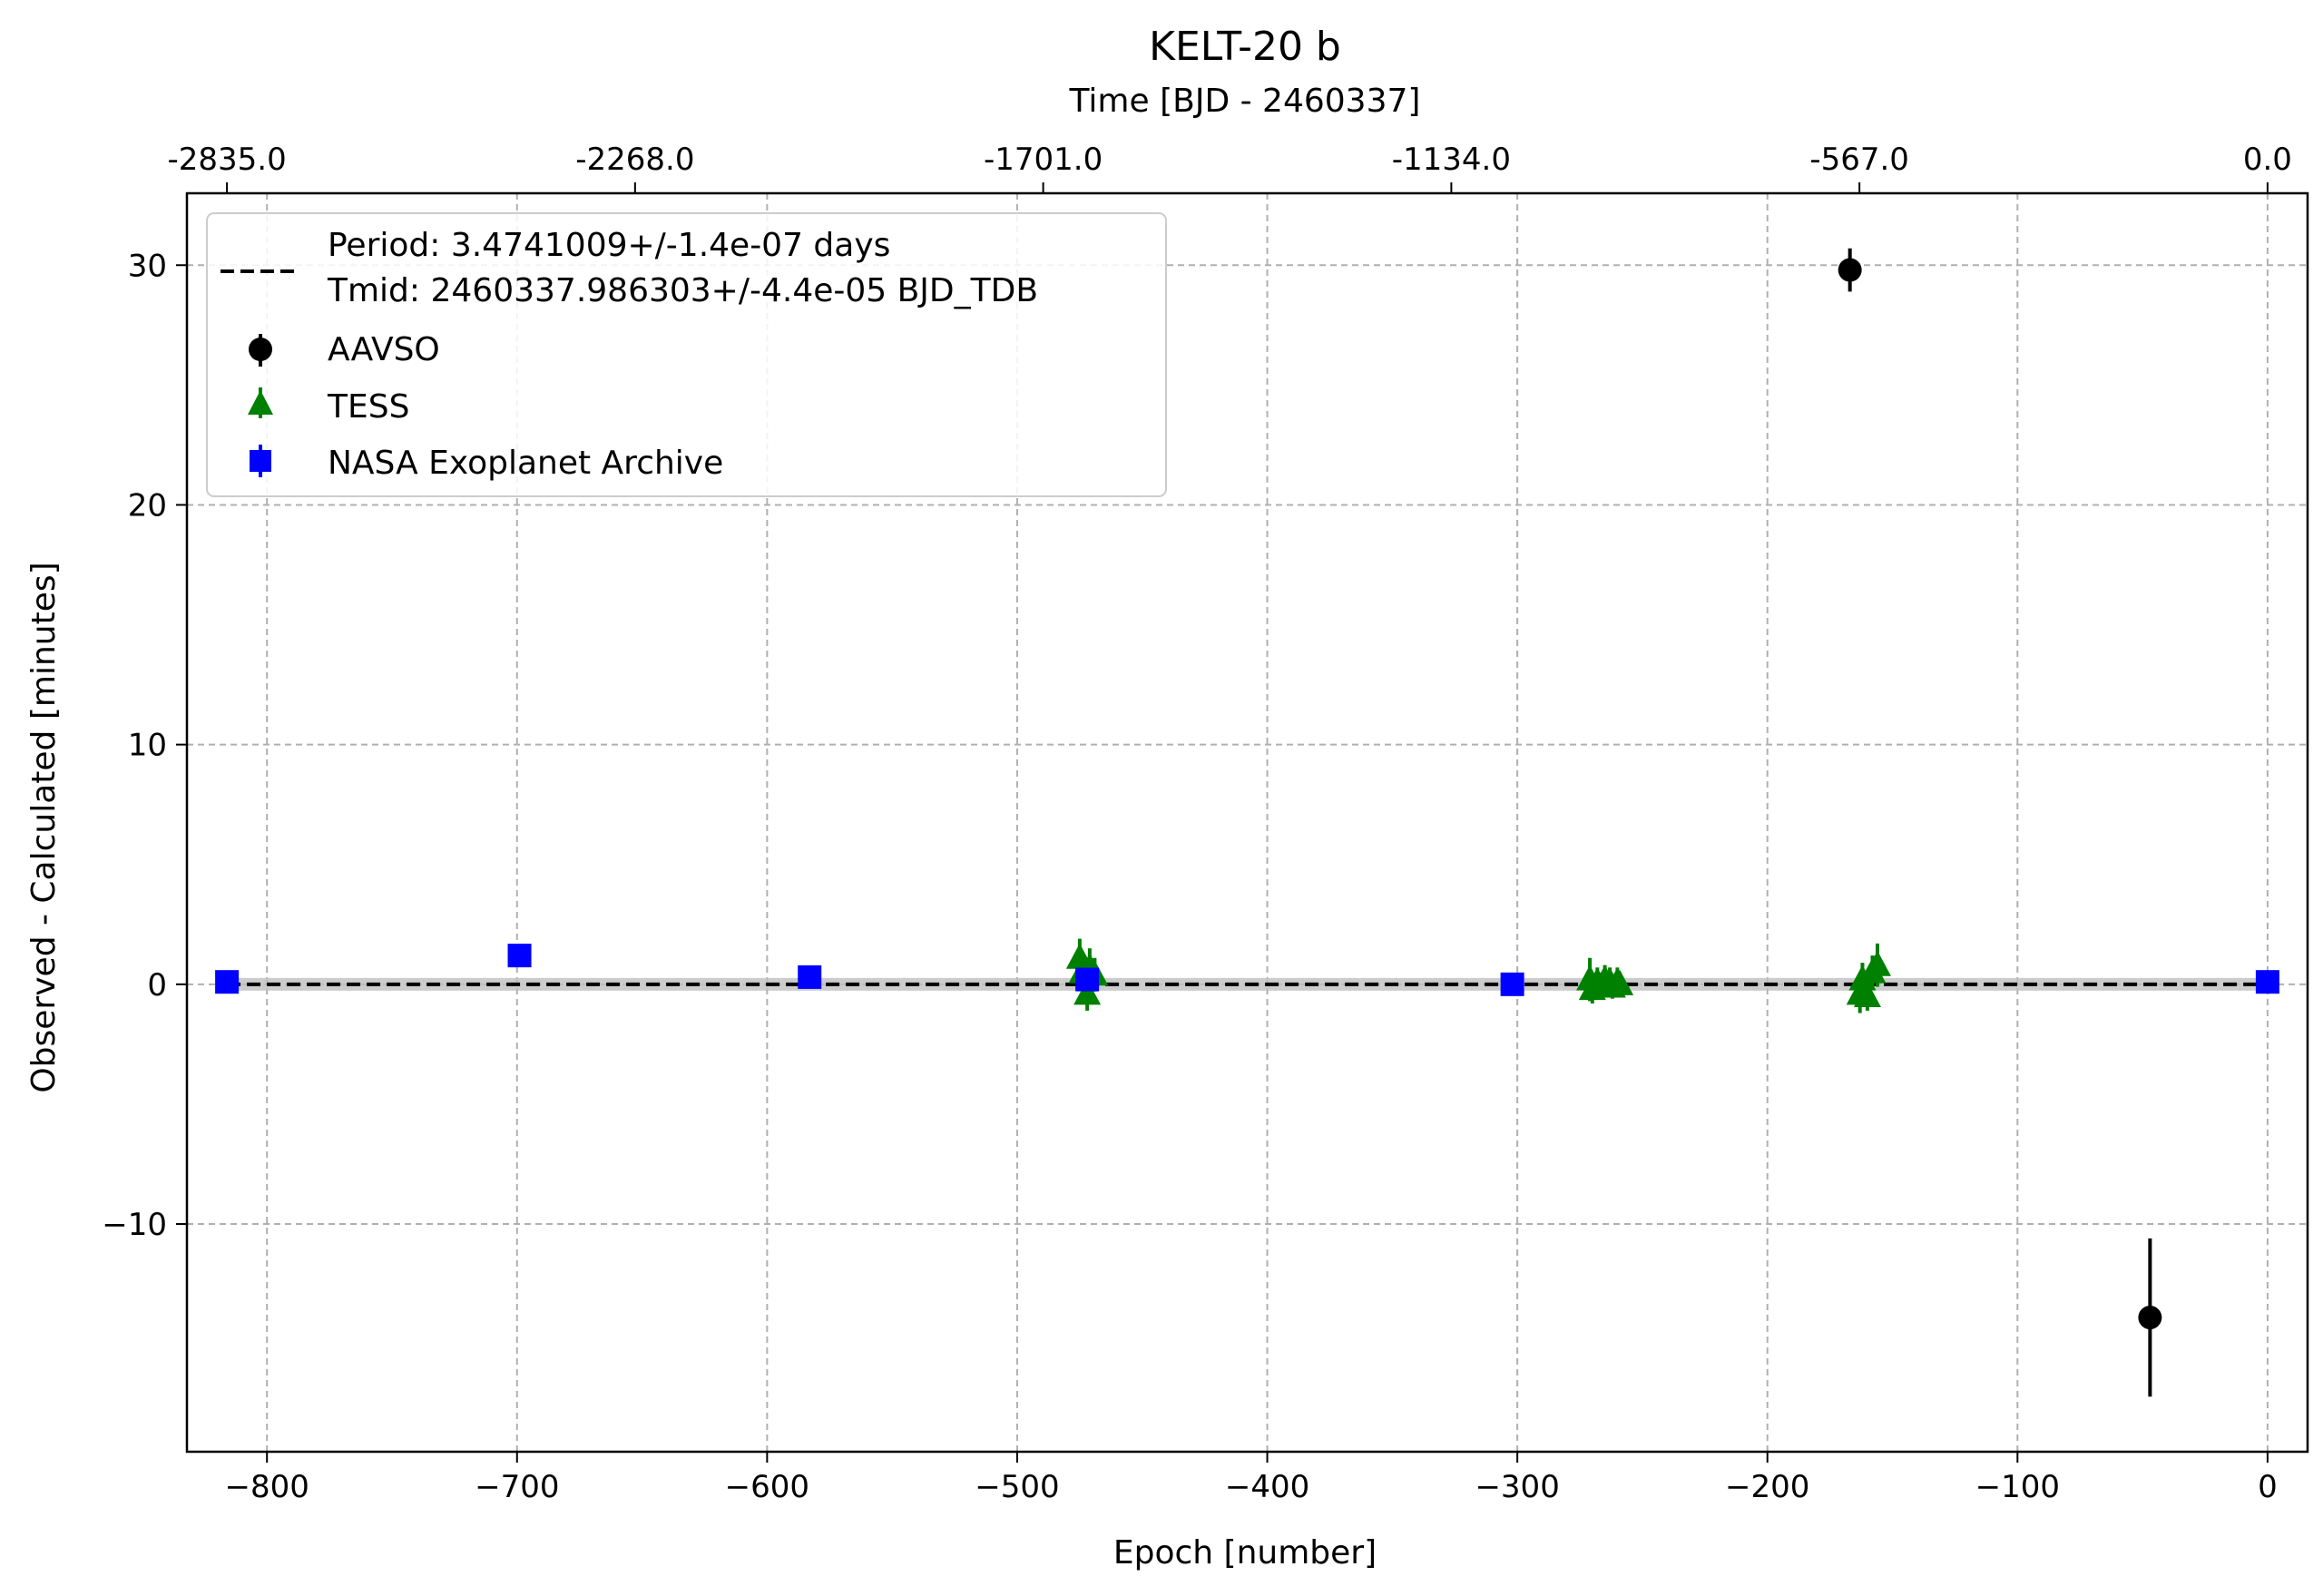  I want to click on legend-nasa-label: NASA Exoplanet Archive, so click(526, 463).